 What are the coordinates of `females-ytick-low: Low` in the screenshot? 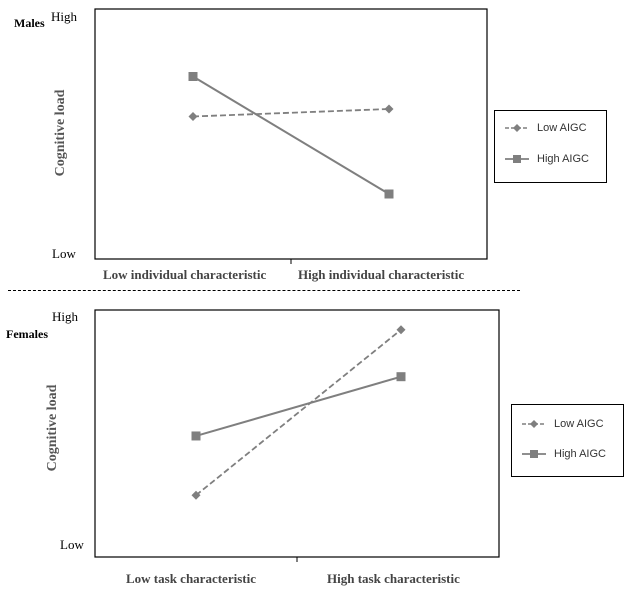 It's located at (72, 544).